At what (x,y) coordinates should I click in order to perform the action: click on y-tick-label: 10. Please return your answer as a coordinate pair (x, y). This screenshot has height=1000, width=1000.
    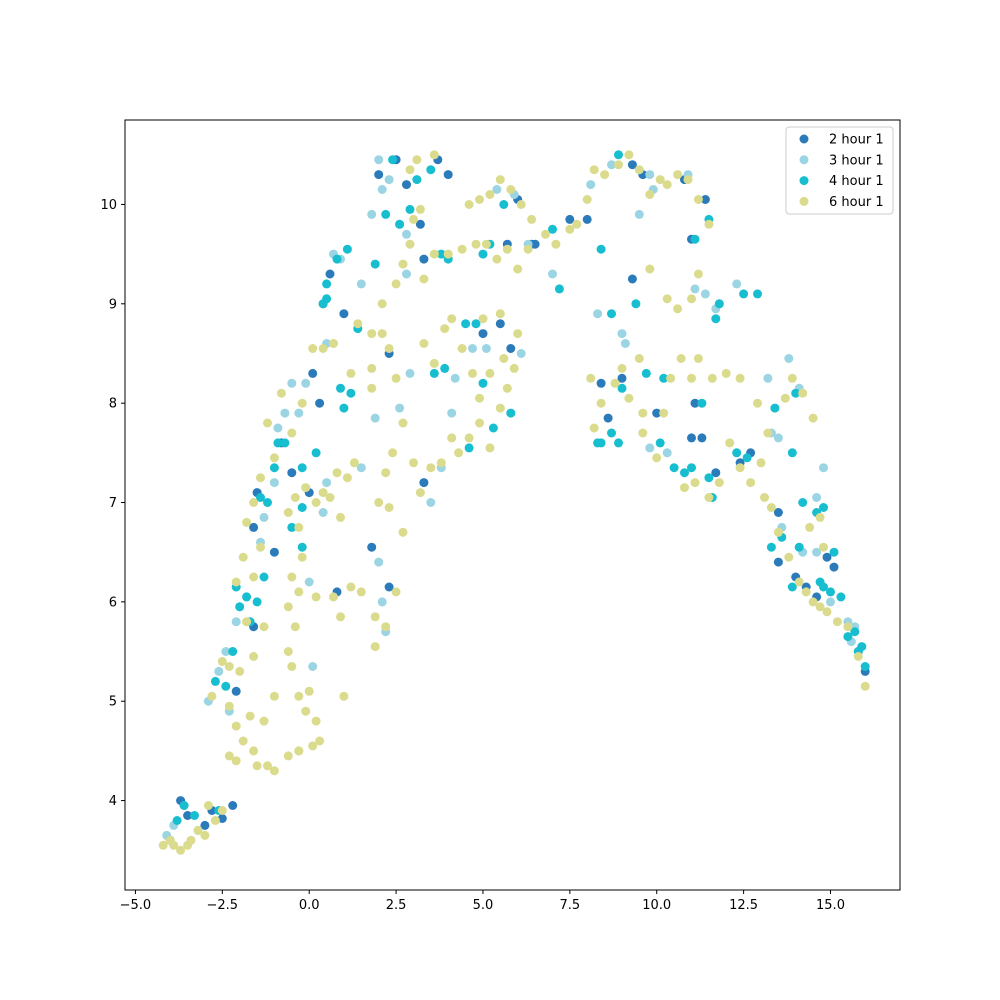
    Looking at the image, I should click on (108, 205).